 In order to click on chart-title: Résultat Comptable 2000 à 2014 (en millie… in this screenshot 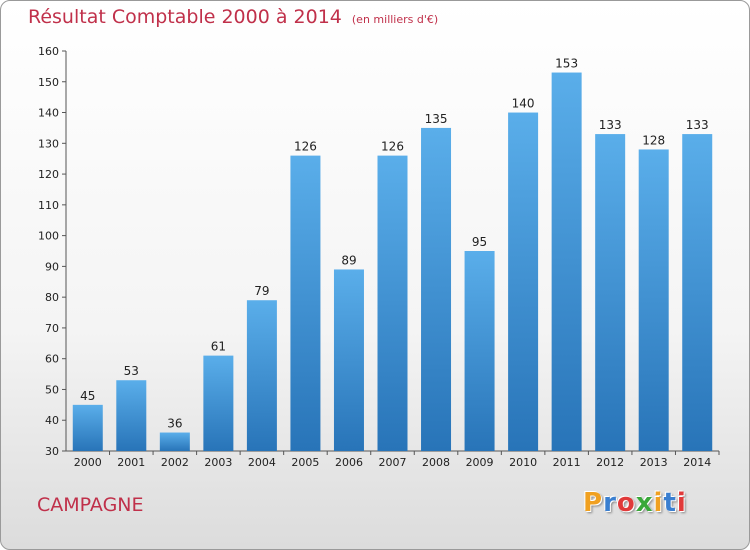, I will do `click(233, 17)`.